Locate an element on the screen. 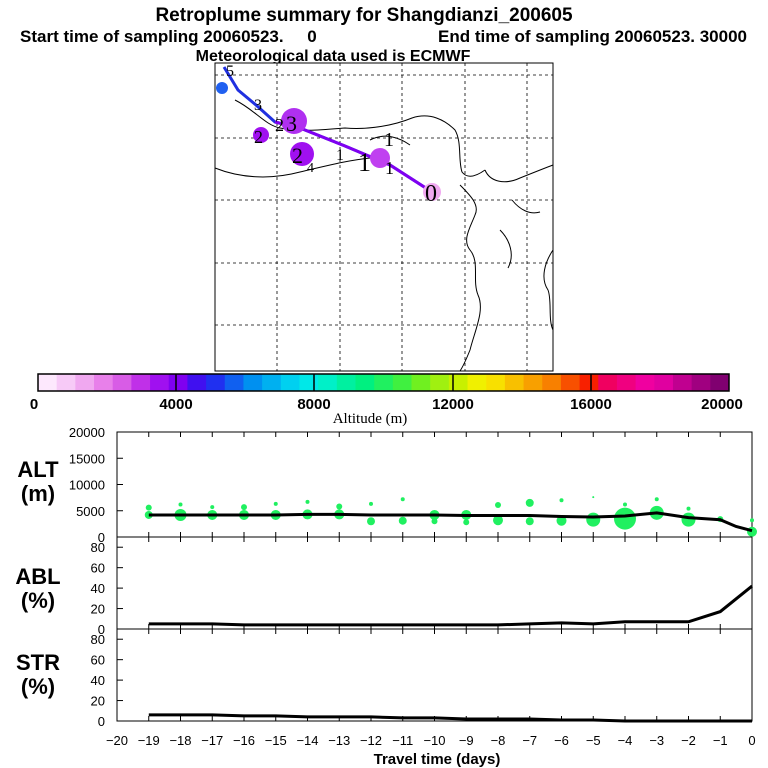 This screenshot has width=768, height=768. colorbar-tick-label: 12000 is located at coordinates (453, 404).